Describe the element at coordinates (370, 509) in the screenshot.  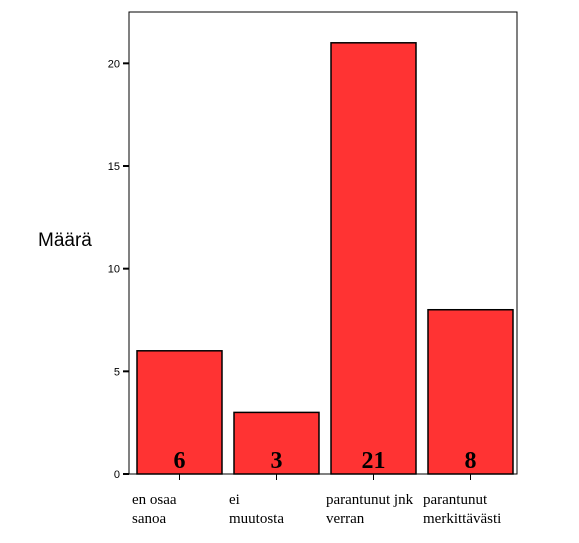
I see `x-tick-label: parantunut jnk verran` at that location.